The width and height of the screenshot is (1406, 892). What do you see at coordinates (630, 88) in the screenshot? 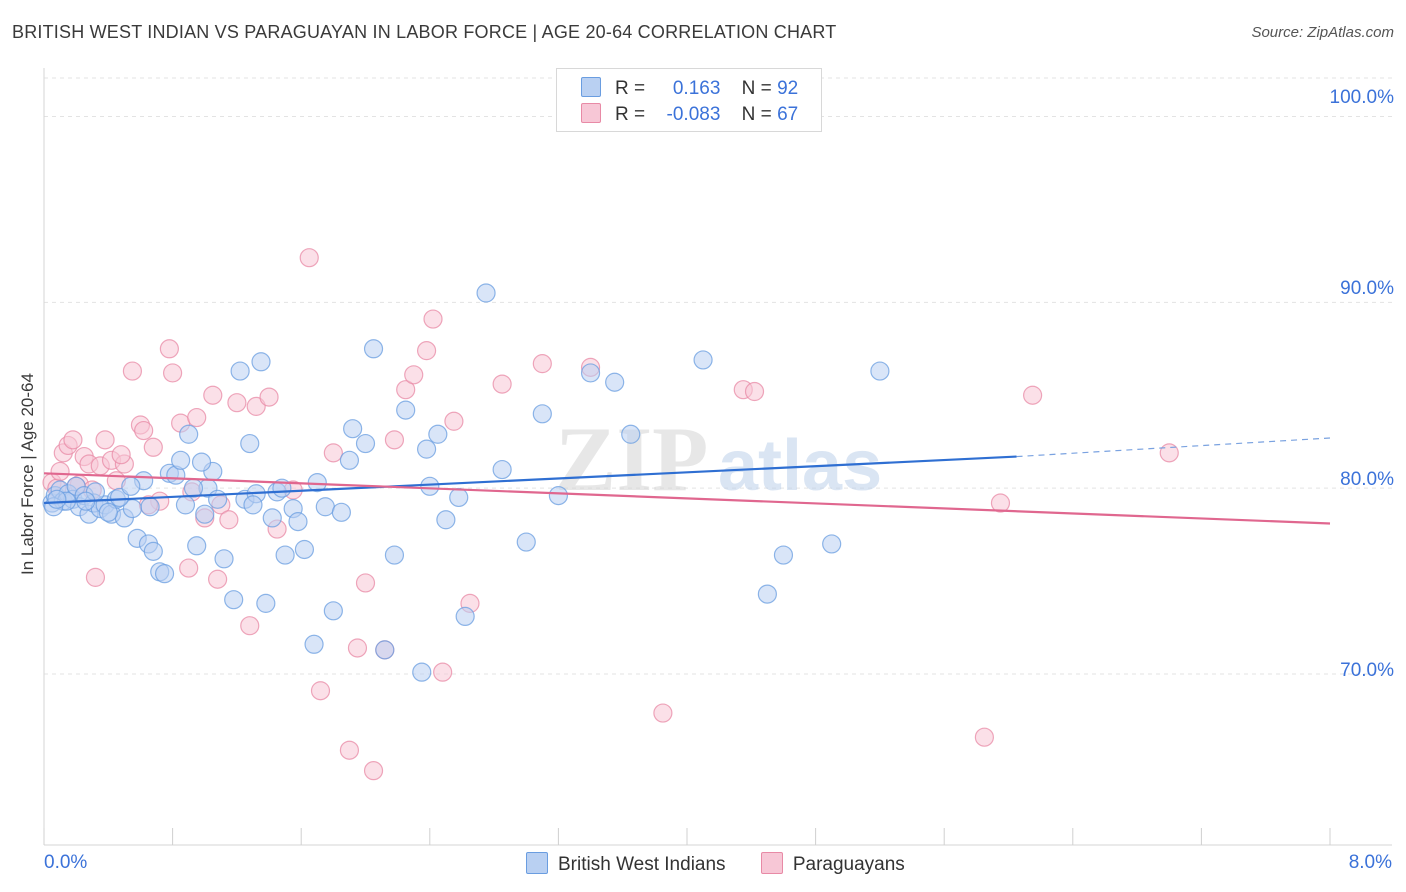
I see `legend-r-label: R =` at bounding box center [630, 88].